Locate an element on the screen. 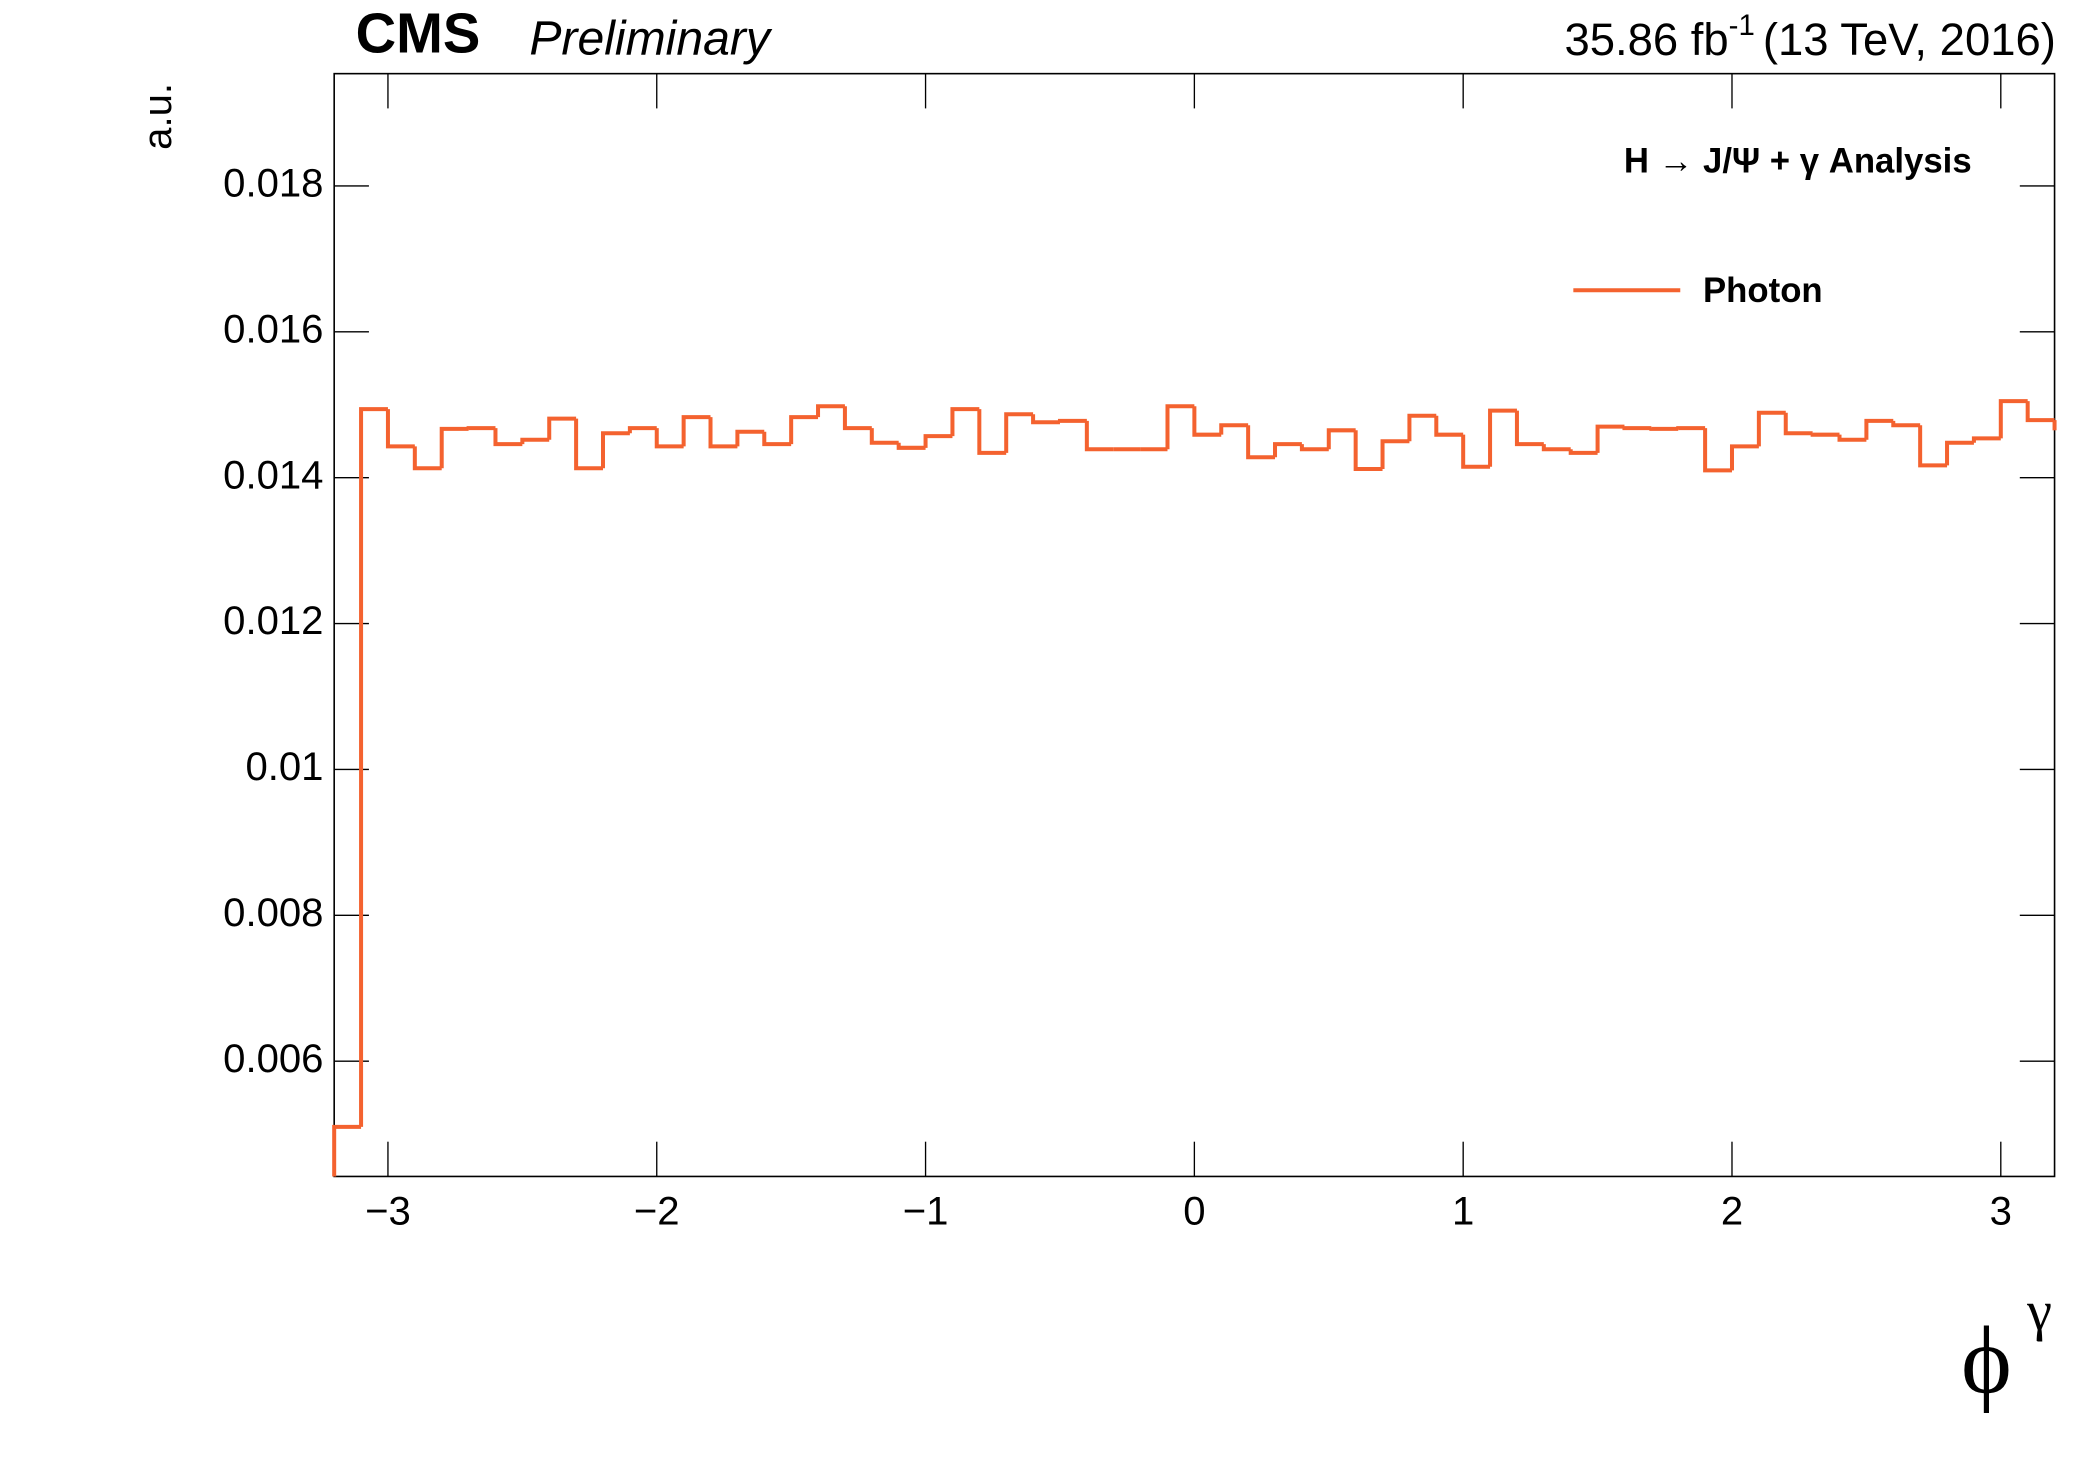 Image resolution: width=2096 pixels, height=1472 pixels. experiment-label: CMS is located at coordinates (418, 32).